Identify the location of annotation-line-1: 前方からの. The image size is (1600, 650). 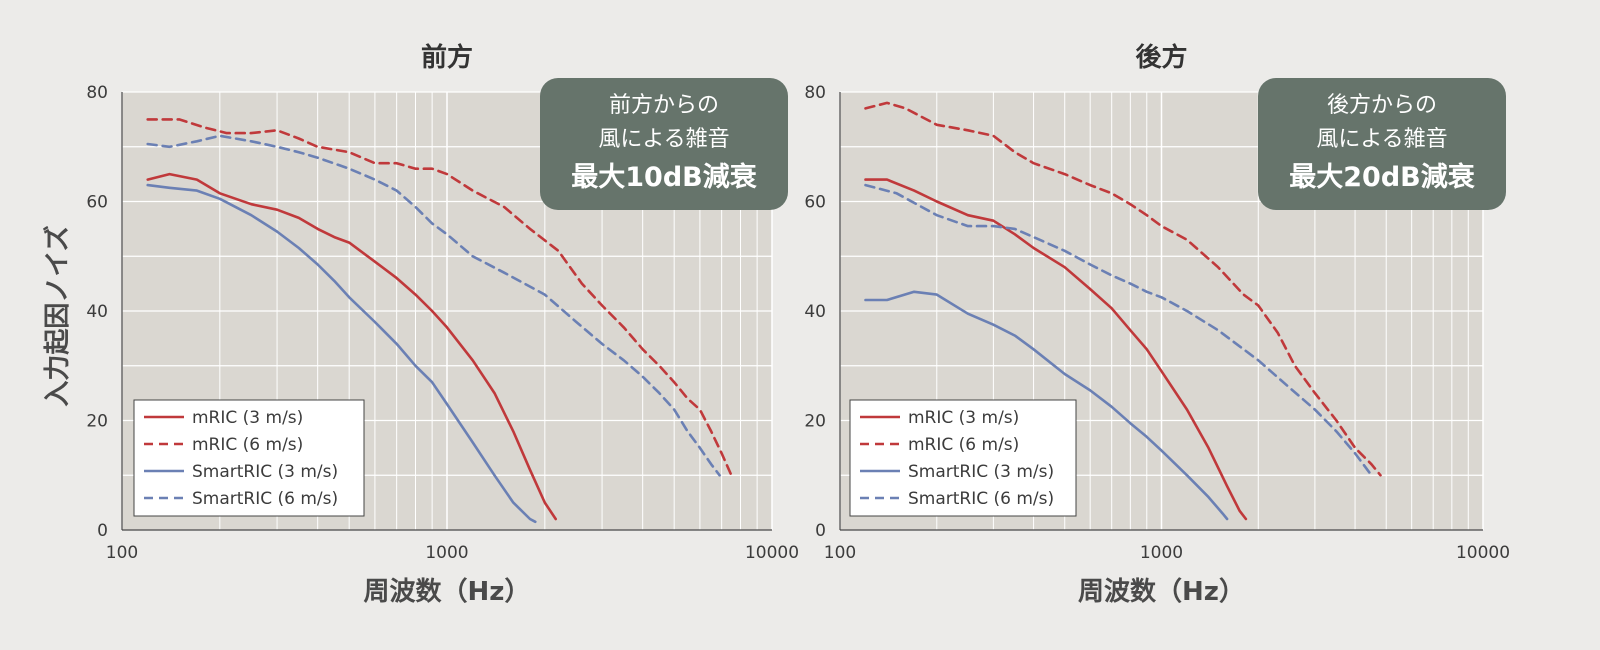
(664, 105).